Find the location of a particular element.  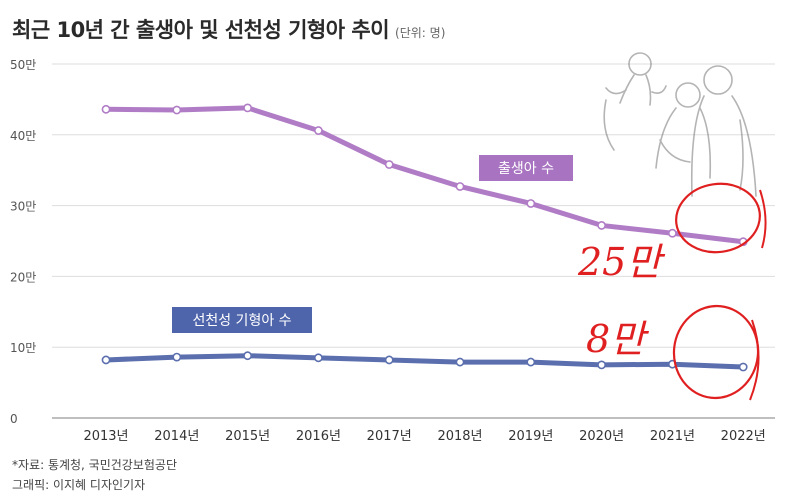

source-note: *자료: 통계청, 국민건강보험공단 is located at coordinates (95, 465).